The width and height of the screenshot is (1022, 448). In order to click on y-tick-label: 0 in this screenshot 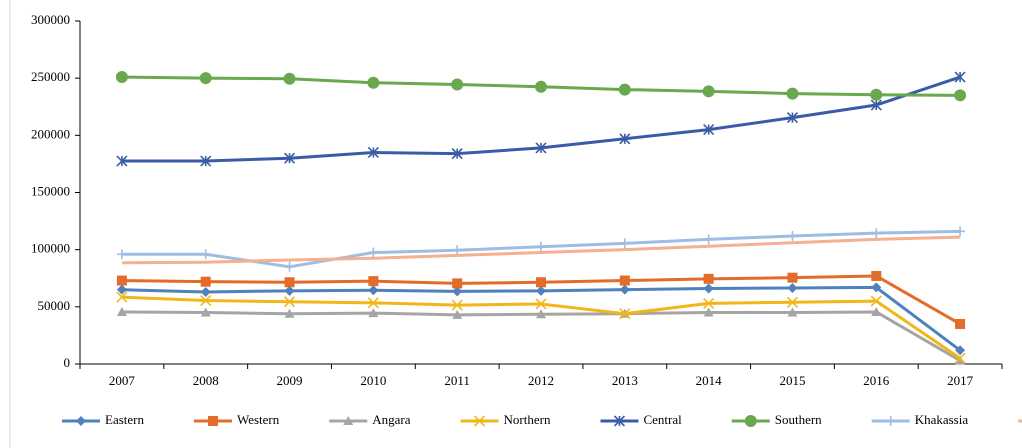, I will do `click(67, 362)`.